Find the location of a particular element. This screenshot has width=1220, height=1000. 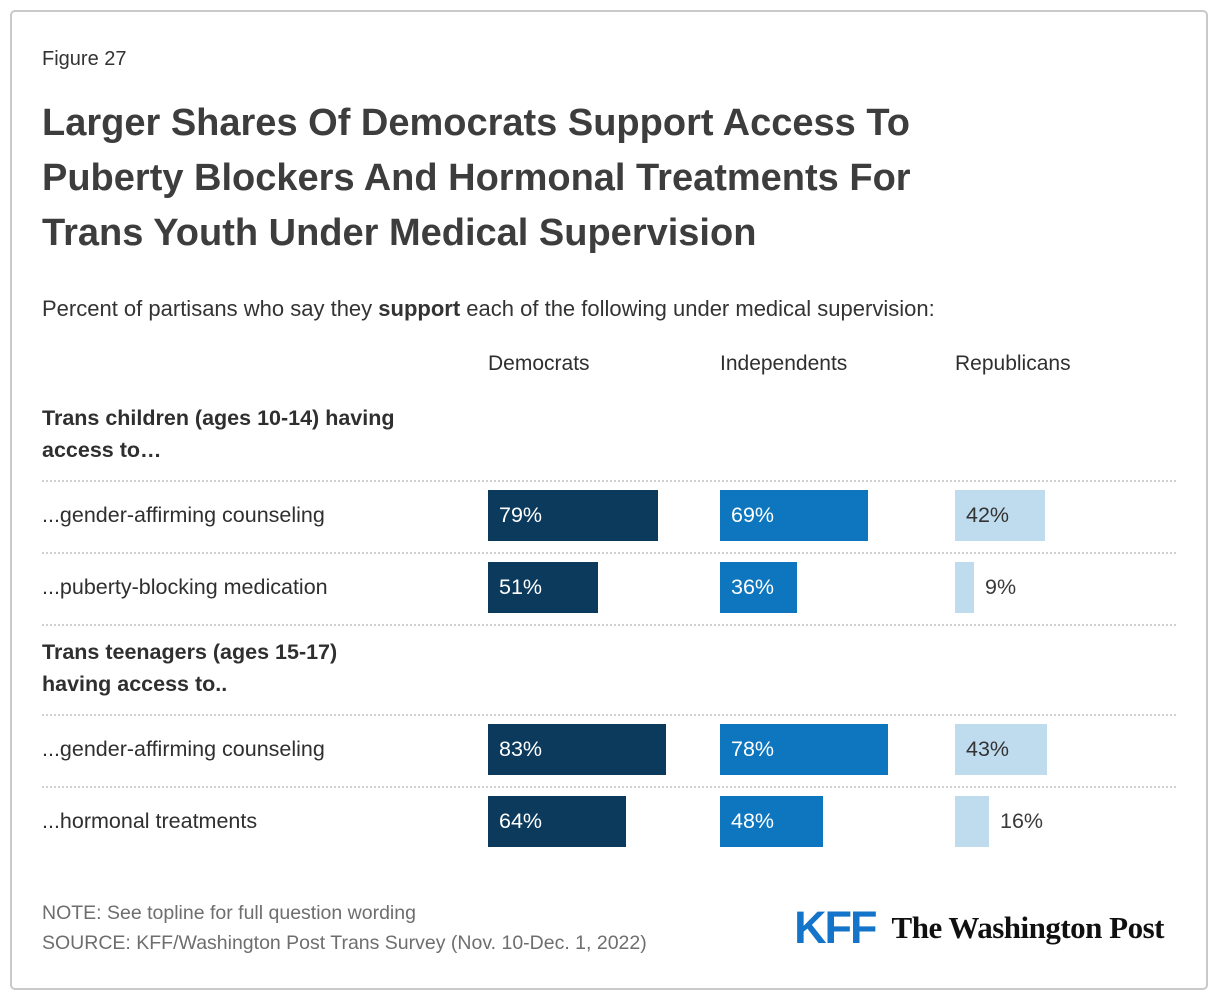

subtitle-prefix: Percent of partisans who say they is located at coordinates (210, 308).